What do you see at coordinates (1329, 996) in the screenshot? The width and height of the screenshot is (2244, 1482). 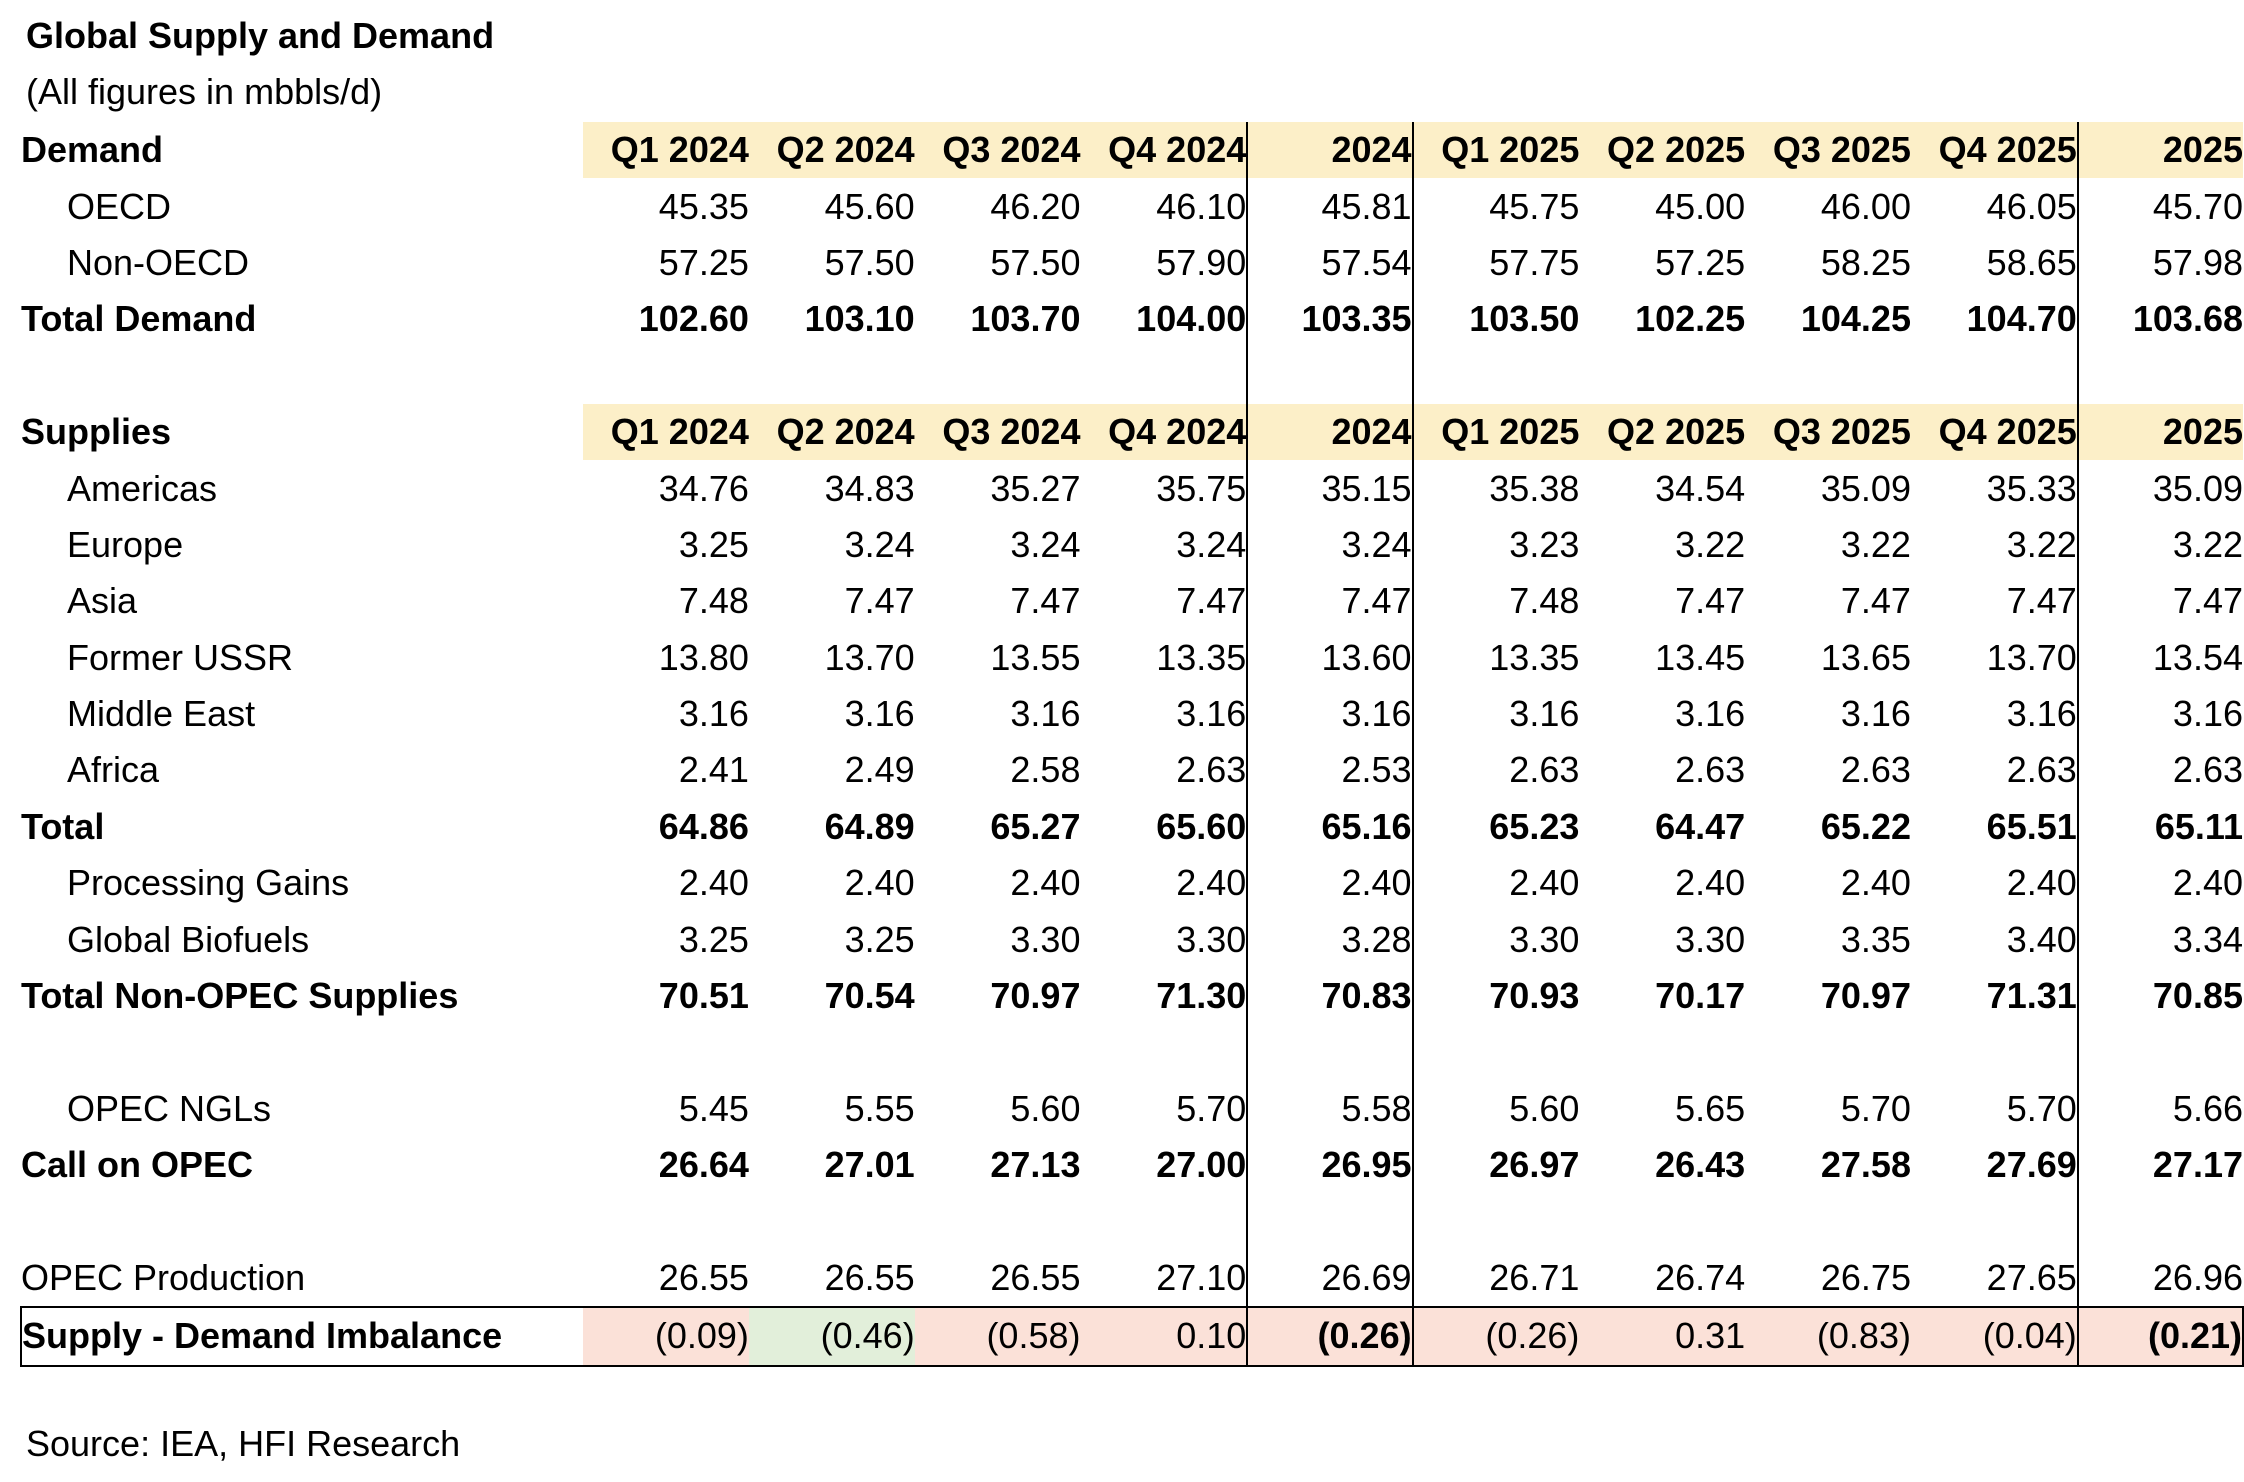 I see `value-cell: 70.83` at bounding box center [1329, 996].